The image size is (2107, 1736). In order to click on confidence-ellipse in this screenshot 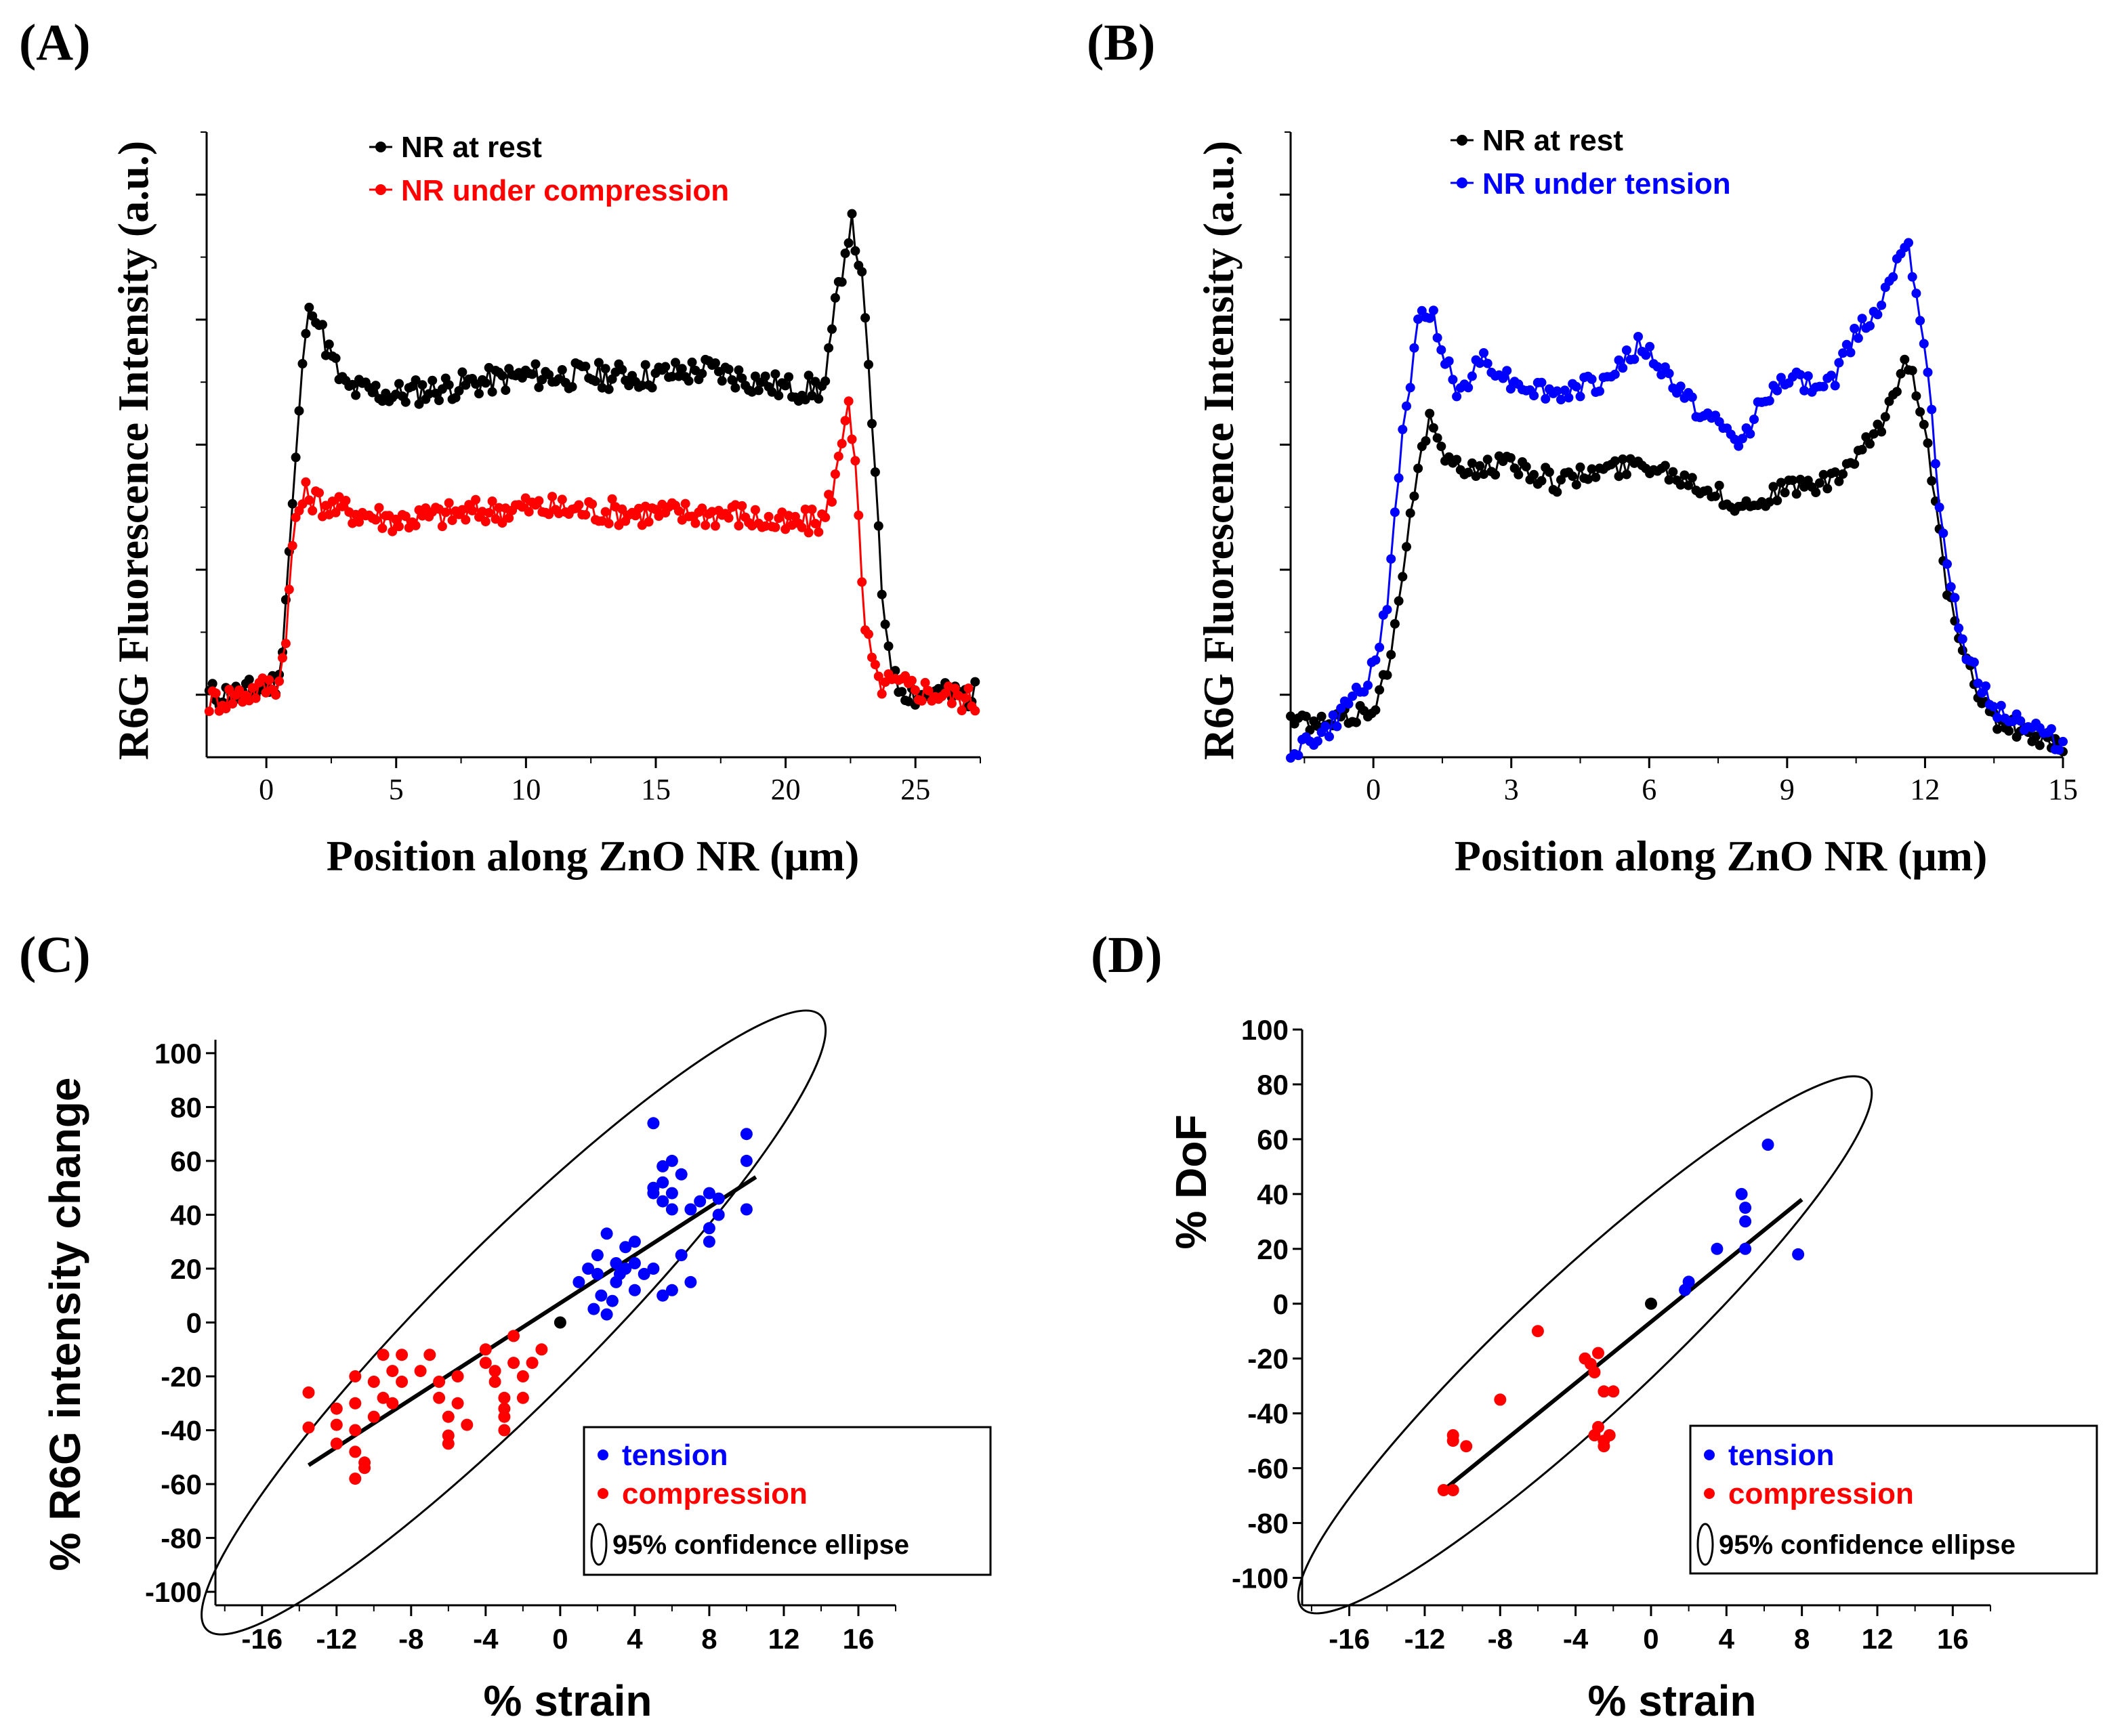, I will do `click(1585, 1345)`.